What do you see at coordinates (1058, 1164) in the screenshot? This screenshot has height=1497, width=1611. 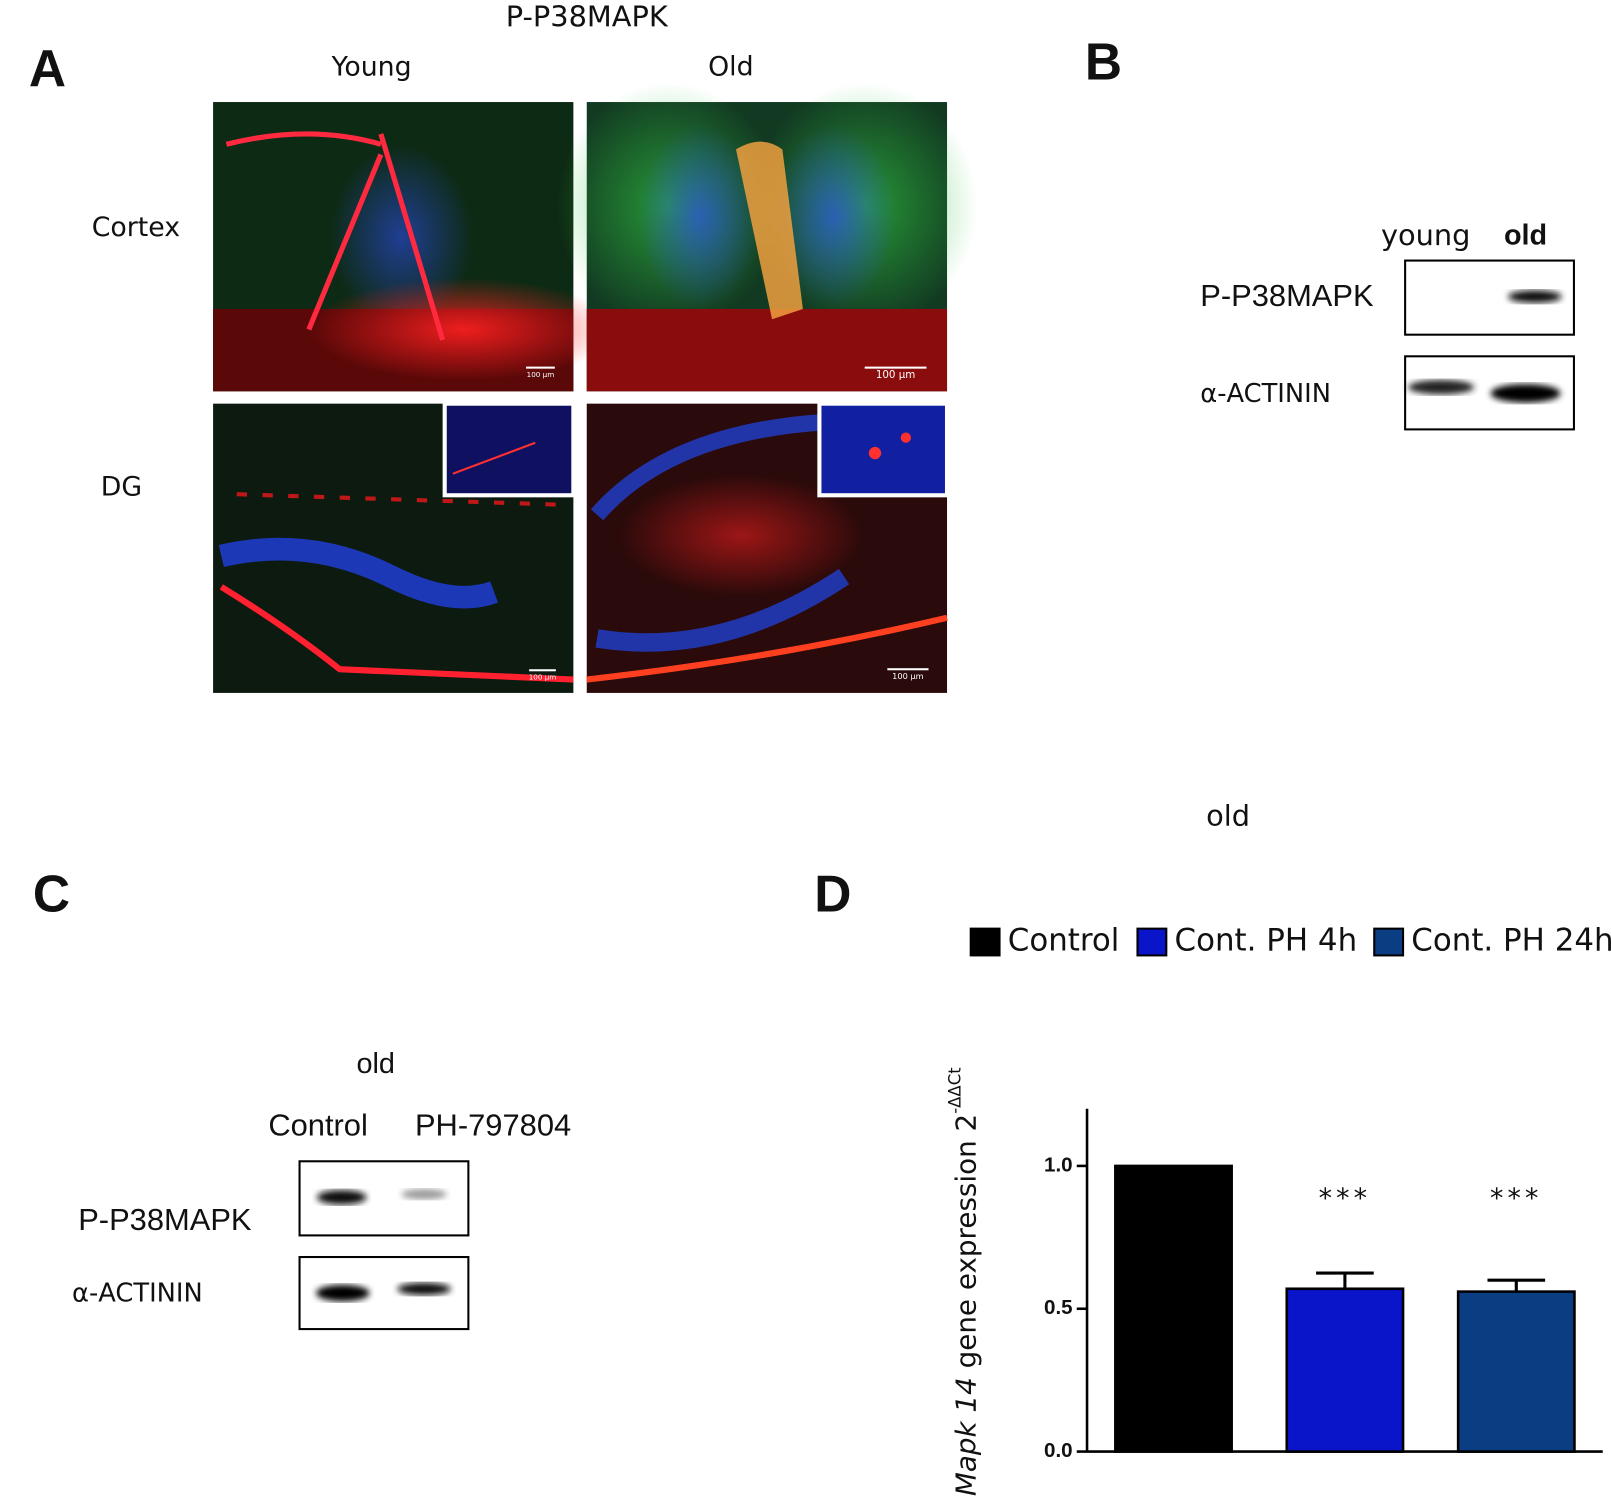 I see `y-tick-label: 1.0` at bounding box center [1058, 1164].